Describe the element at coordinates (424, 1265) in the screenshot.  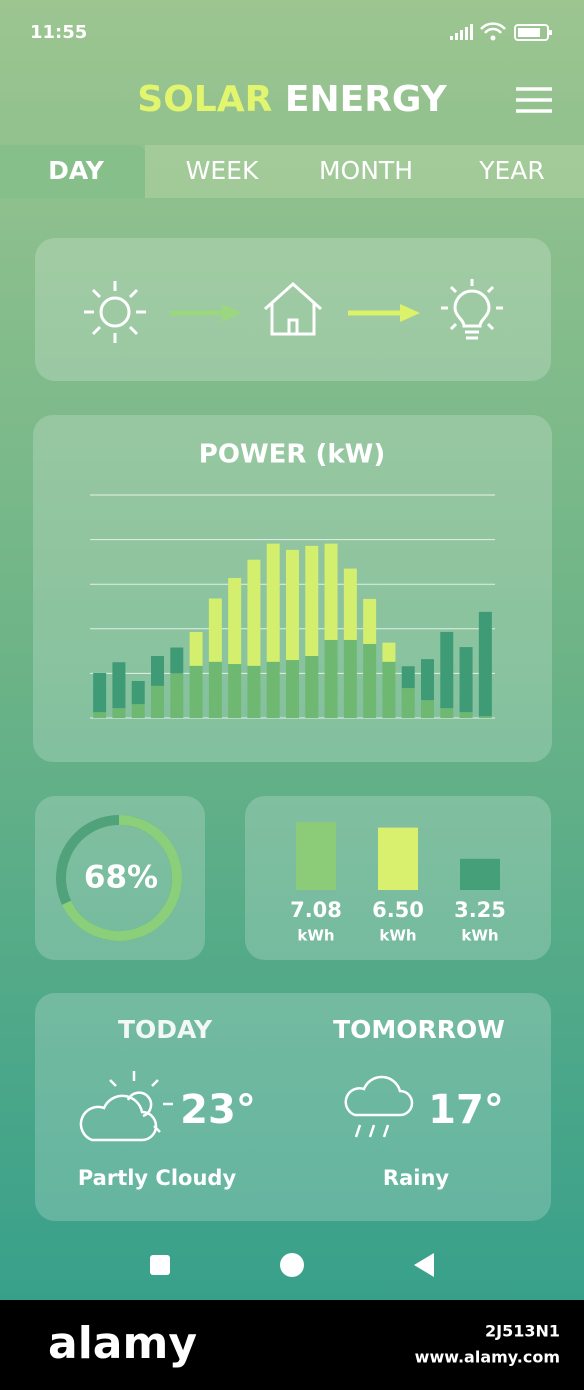
I see `nav-back` at that location.